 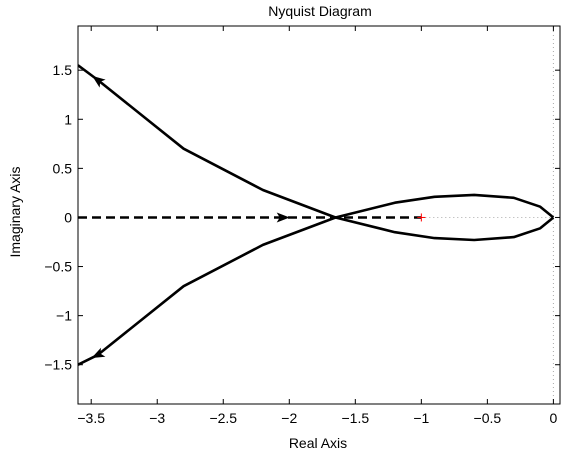 What do you see at coordinates (157, 418) in the screenshot?
I see `x-tick-label: −3` at bounding box center [157, 418].